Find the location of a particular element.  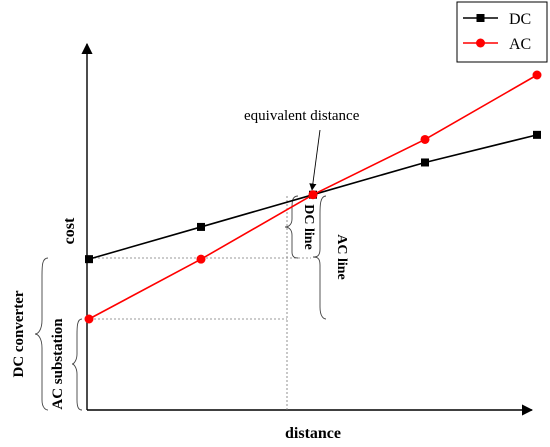

dc-converter-brace is located at coordinates (41, 334).